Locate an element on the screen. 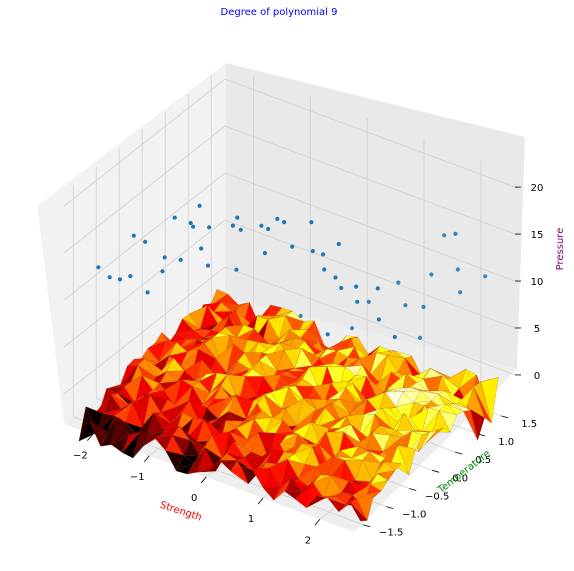 Image resolution: width=574 pixels, height=571 pixels. z-tick-label: 5 is located at coordinates (537, 329).